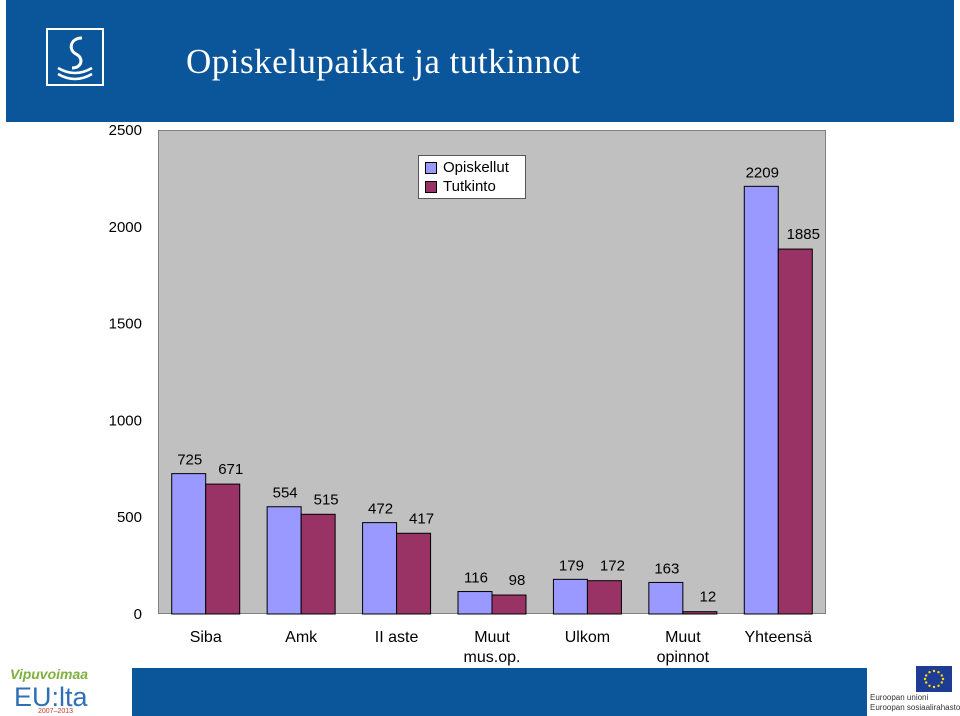 The image size is (960, 716). What do you see at coordinates (899, 697) in the screenshot?
I see `eu-logo-line1: Euroopan unioni` at bounding box center [899, 697].